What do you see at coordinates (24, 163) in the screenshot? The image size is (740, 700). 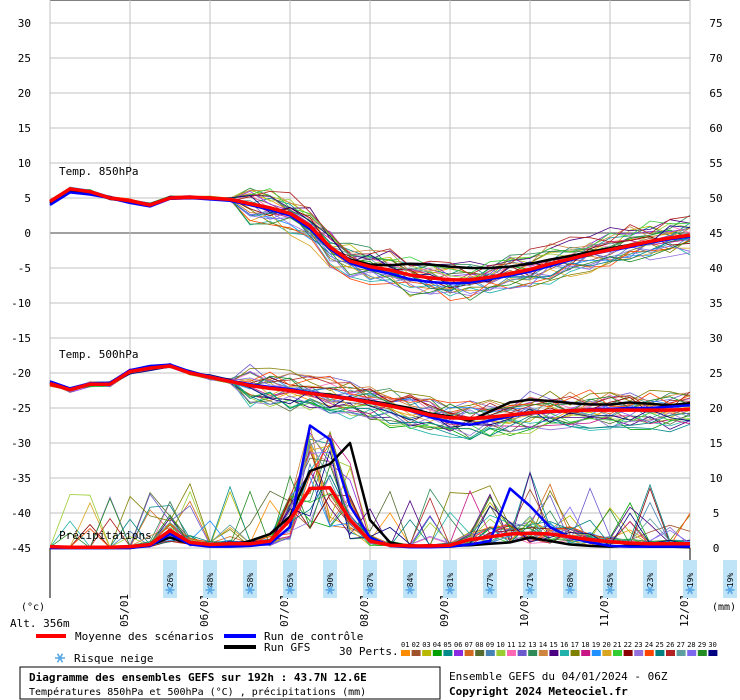 I see `y-left-tick-label: 10` at bounding box center [24, 163].